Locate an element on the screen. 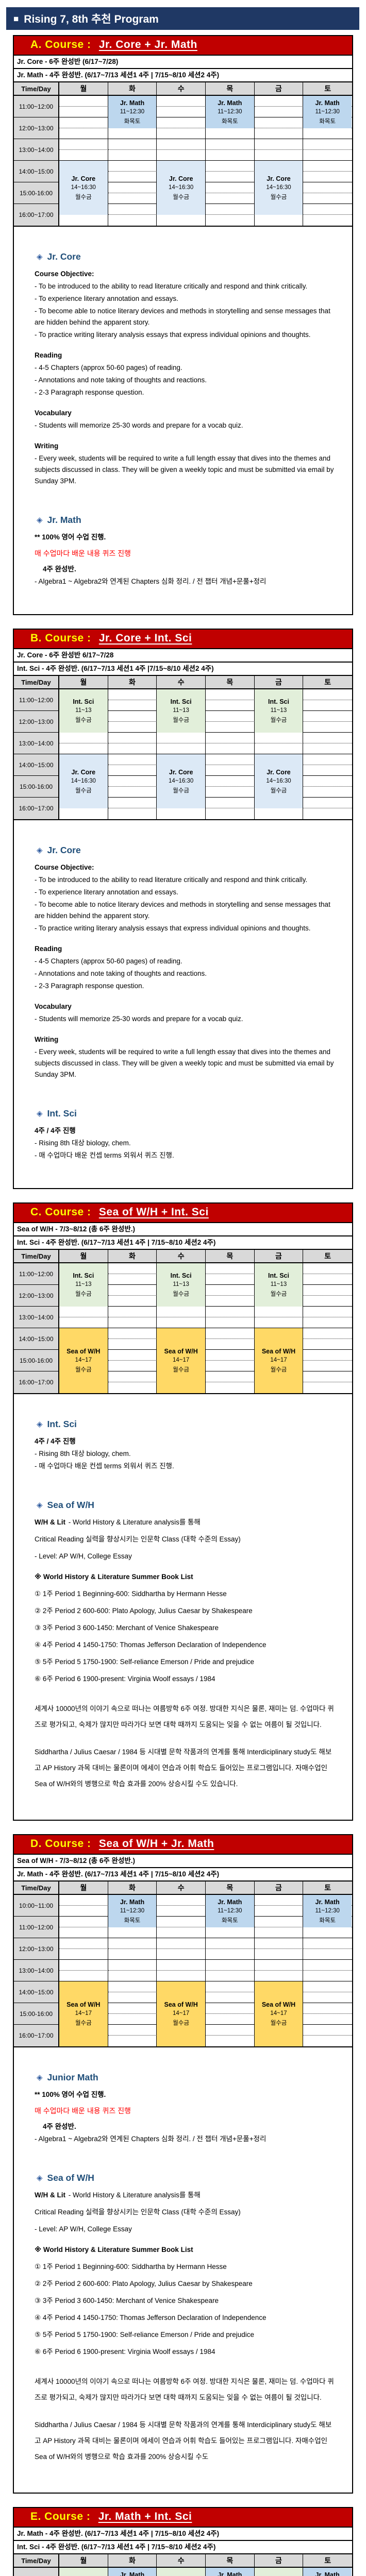 This screenshot has width=366, height=2576. desc-subheading: 4주 / 4주 진행 is located at coordinates (186, 1131).